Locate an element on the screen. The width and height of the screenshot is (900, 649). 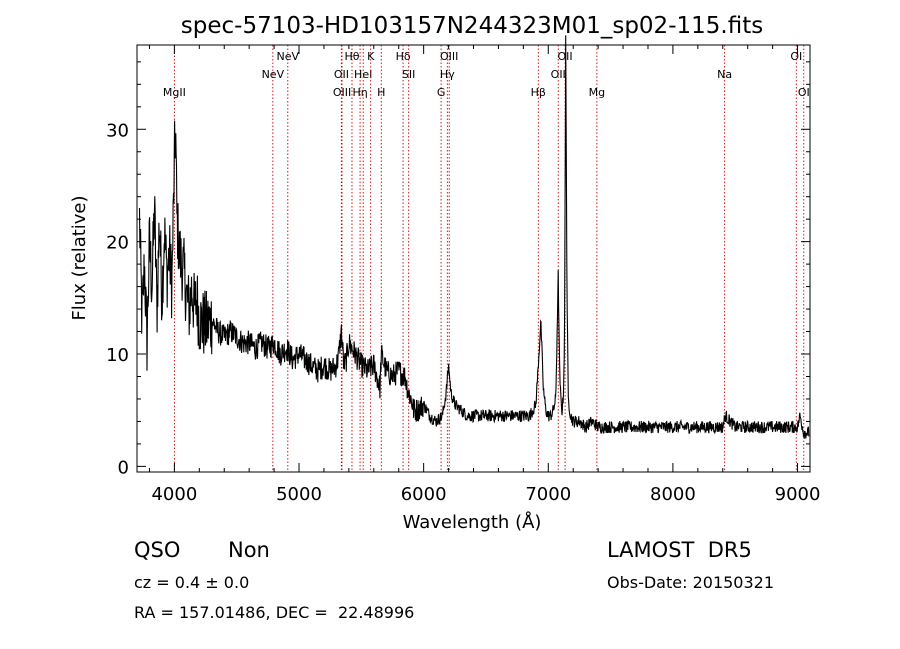
line-label: Hθ is located at coordinates (351, 56).